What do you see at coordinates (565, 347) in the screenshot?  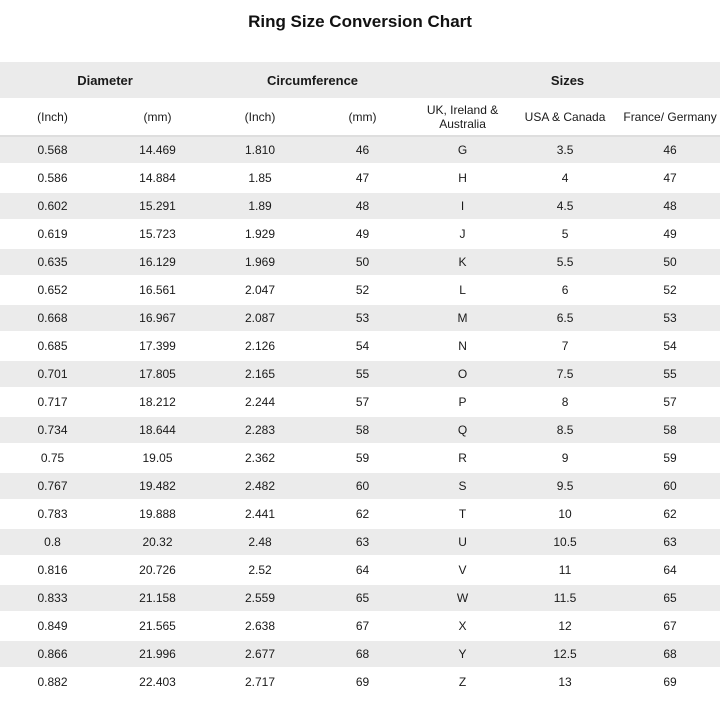 I see `table-cell: 7` at bounding box center [565, 347].